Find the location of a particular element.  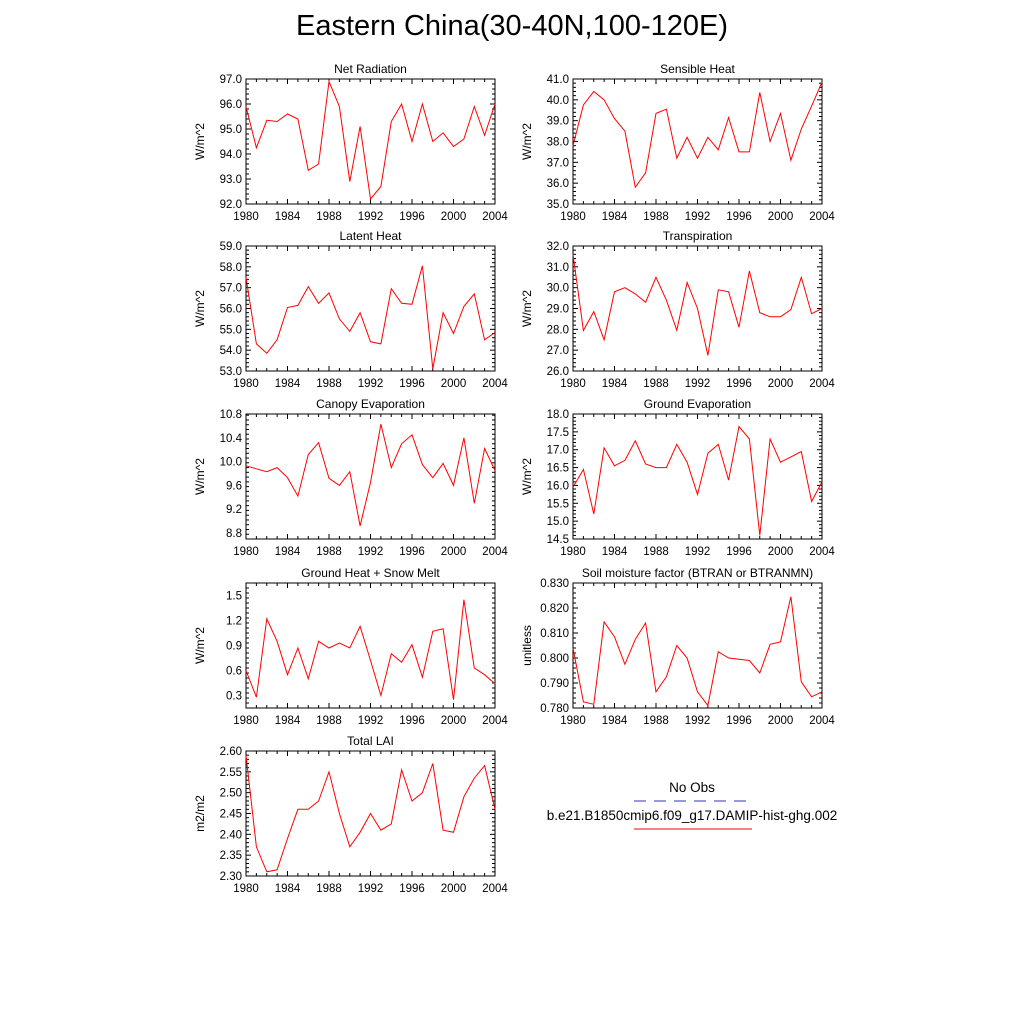

y-tick-label: 0.3 is located at coordinates (234, 697).